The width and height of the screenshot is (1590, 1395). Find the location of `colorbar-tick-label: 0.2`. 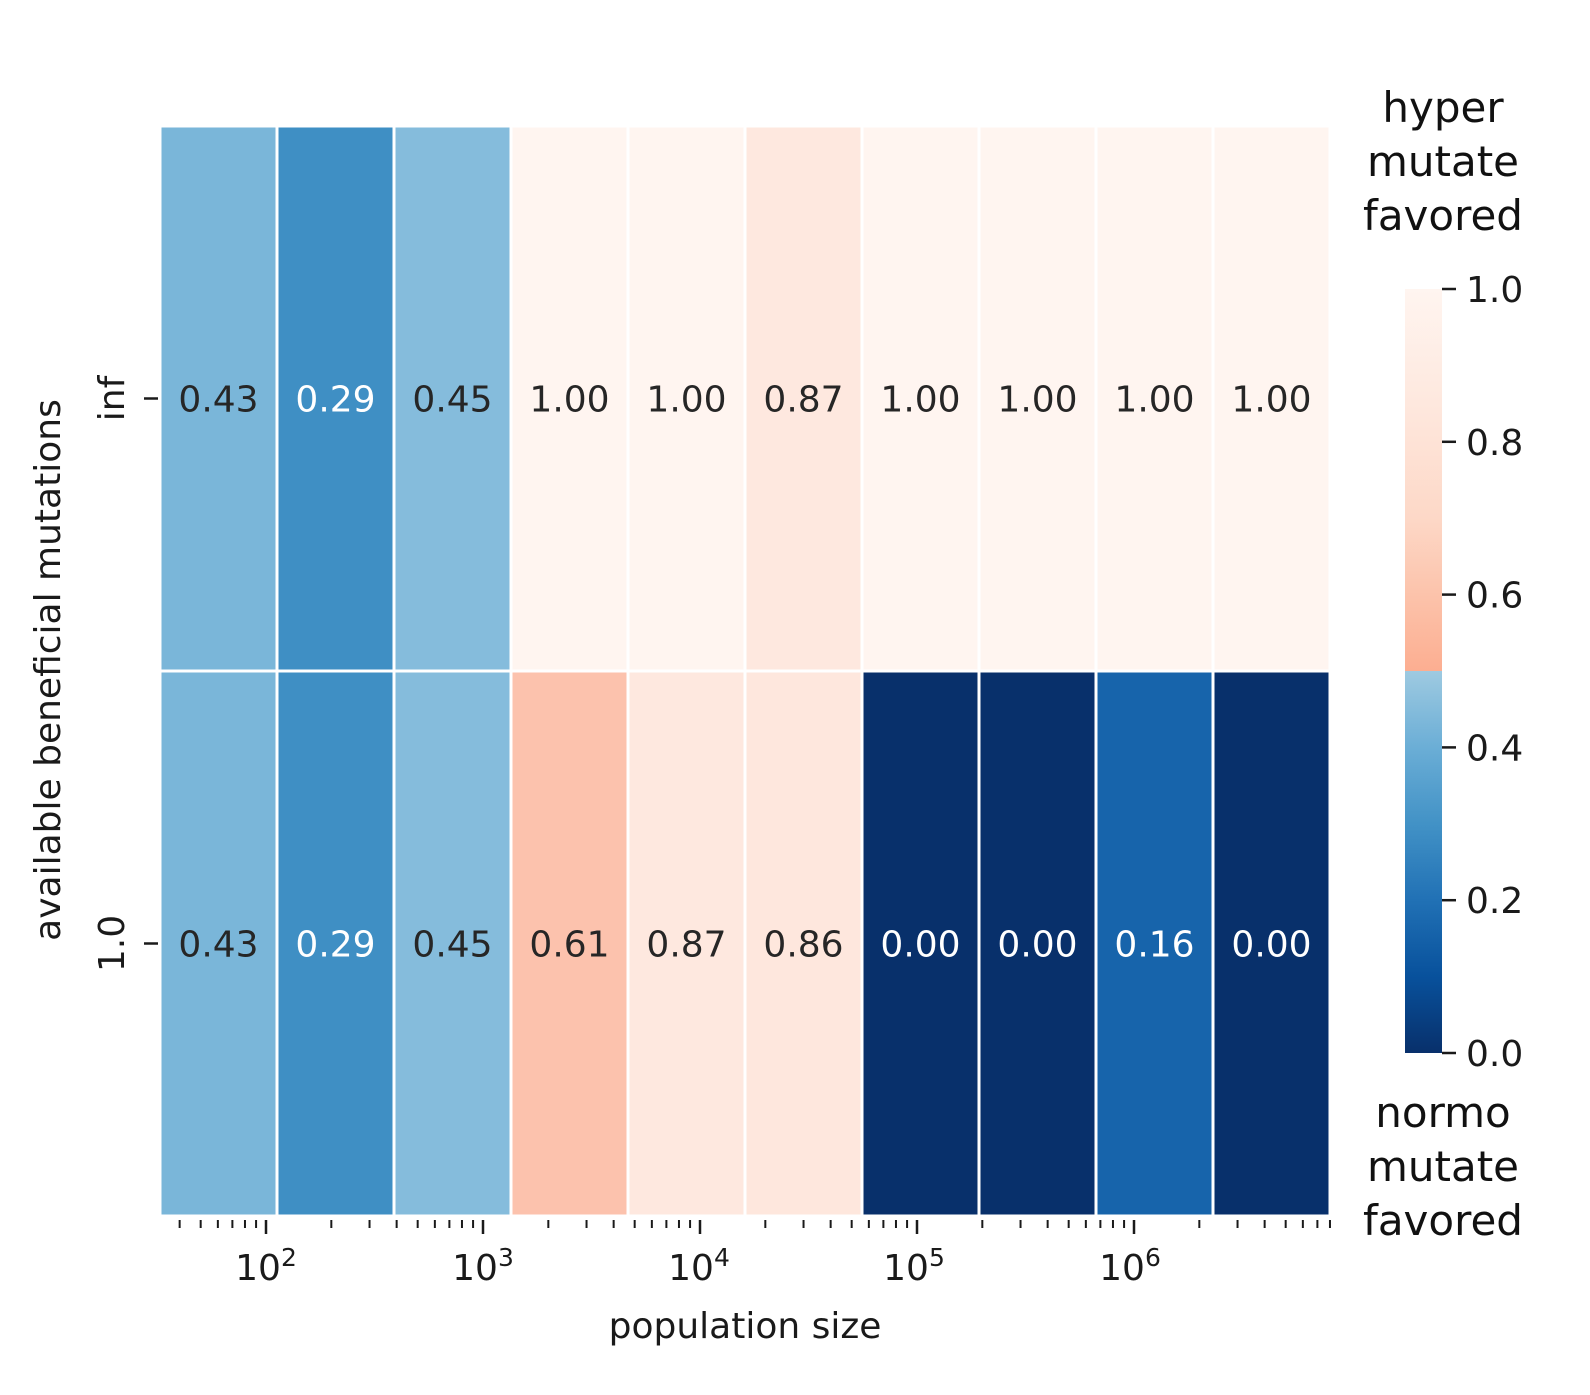

colorbar-tick-label: 0.2 is located at coordinates (1494, 901).